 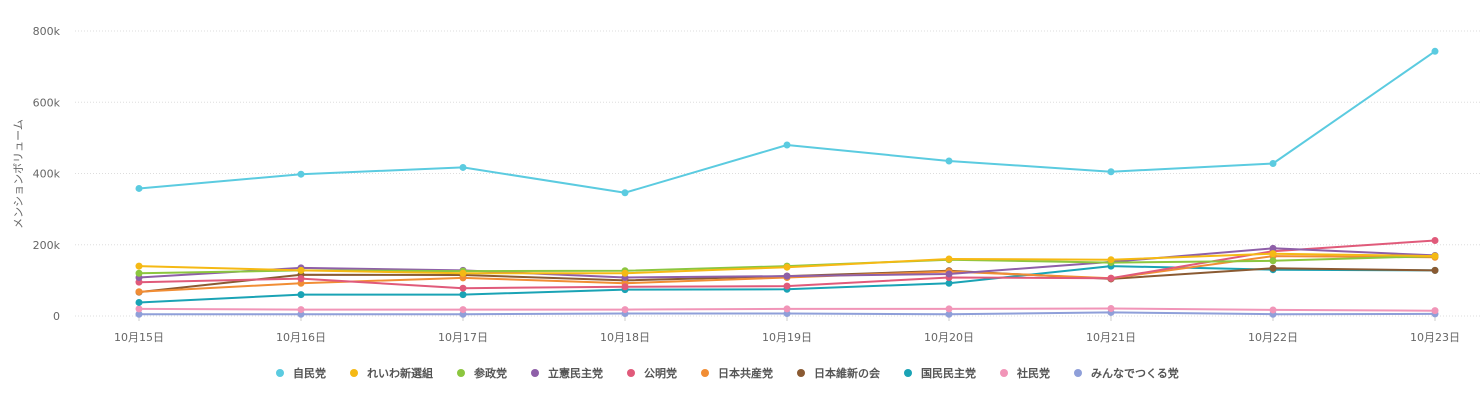 I want to click on x-tick-label: 10月16日, so click(x=301, y=337).